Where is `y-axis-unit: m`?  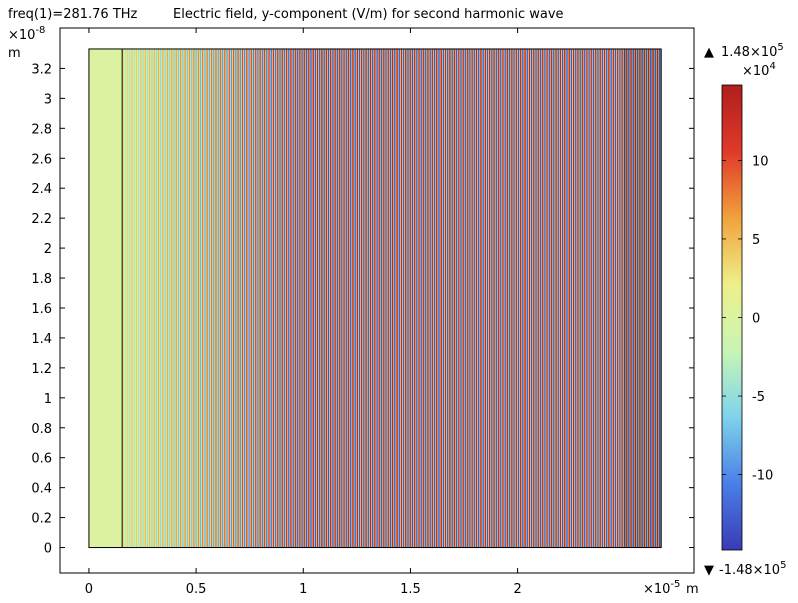 y-axis-unit: m is located at coordinates (14, 53).